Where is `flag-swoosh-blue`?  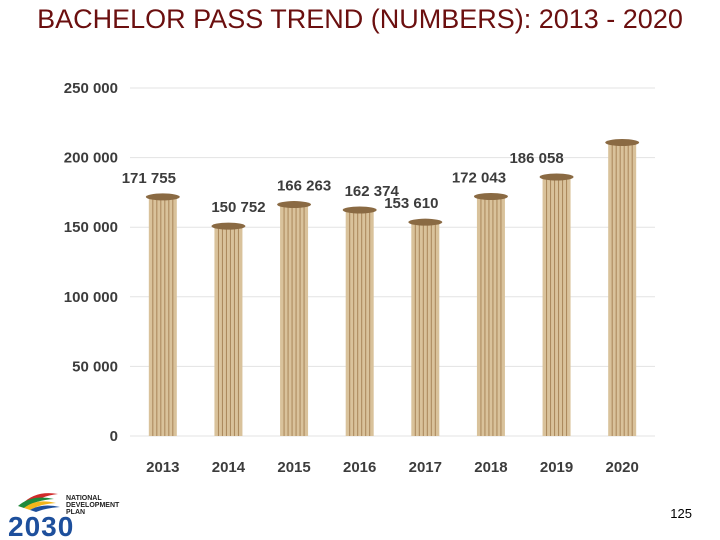
flag-swoosh-blue is located at coordinates (45, 508).